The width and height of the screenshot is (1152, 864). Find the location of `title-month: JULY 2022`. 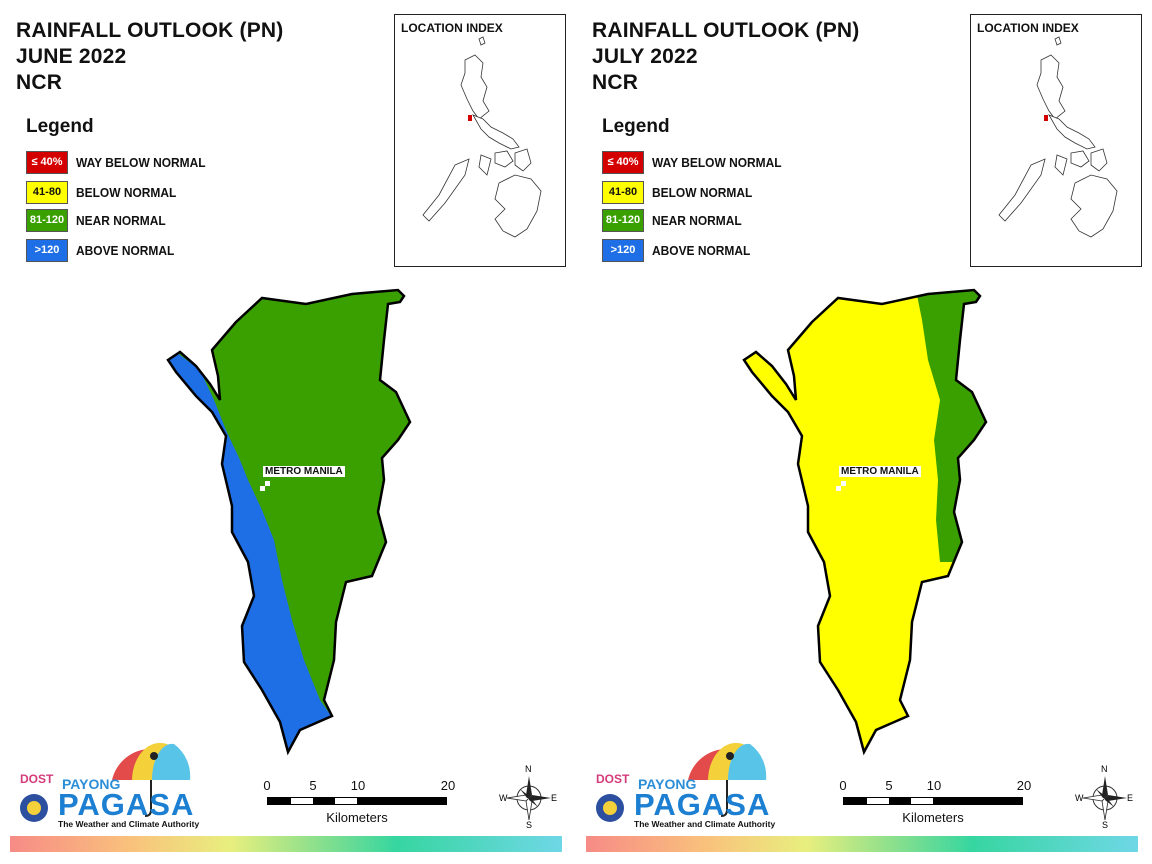

title-month: JULY 2022 is located at coordinates (645, 56).